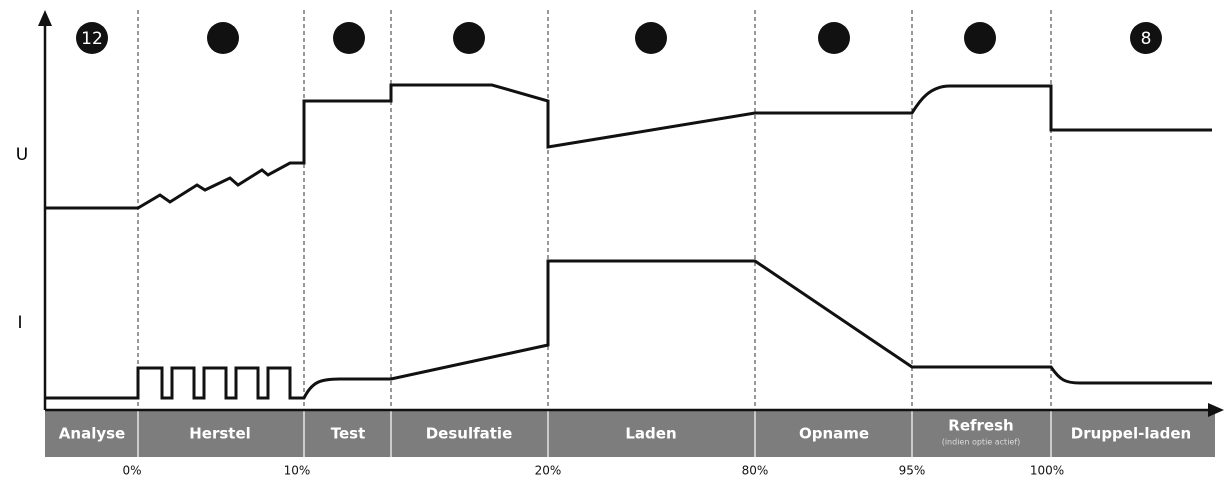  Describe the element at coordinates (1216, 410) in the screenshot. I see `x-axis-arrow` at that location.